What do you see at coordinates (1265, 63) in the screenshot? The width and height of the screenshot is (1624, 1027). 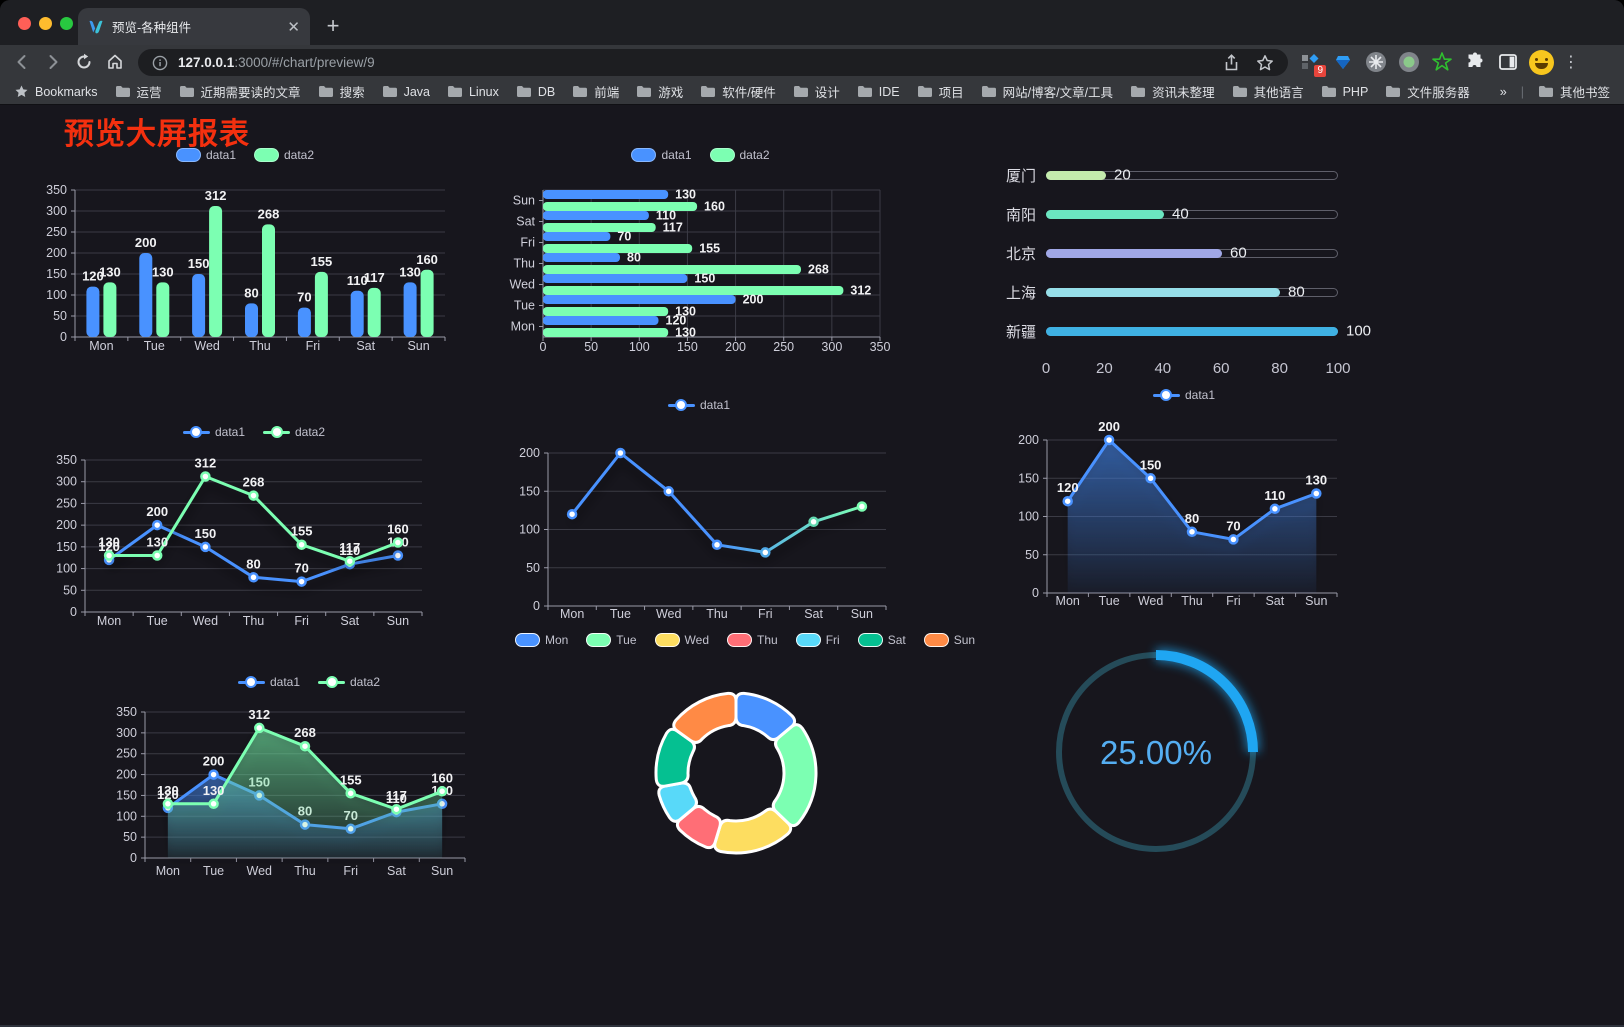 I see `bookmark-star-icon` at bounding box center [1265, 63].